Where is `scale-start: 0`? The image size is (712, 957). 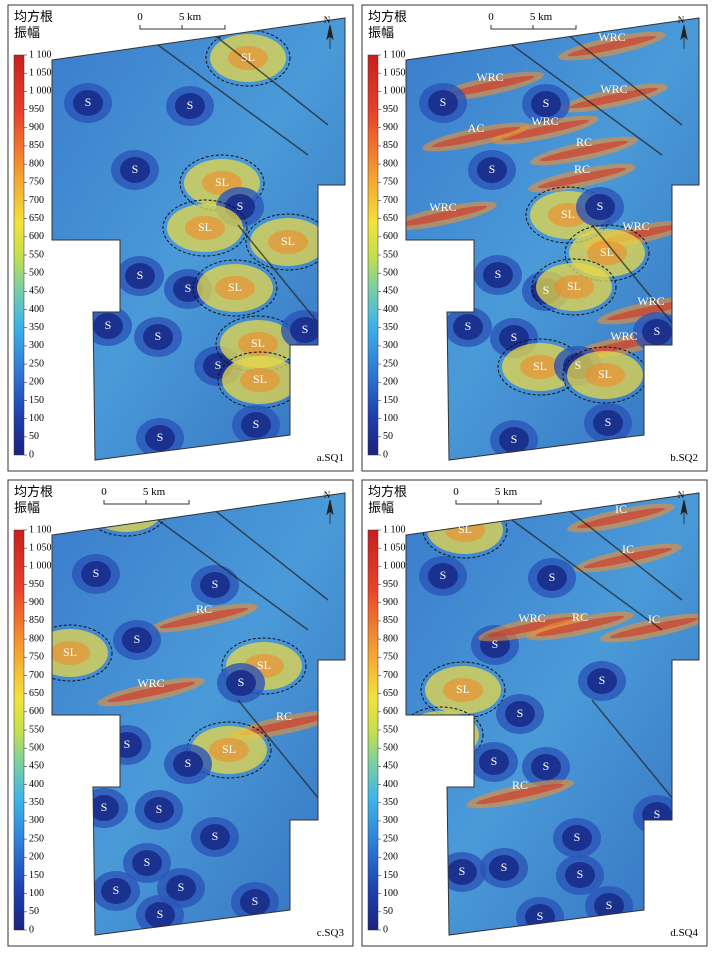
scale-start: 0 is located at coordinates (140, 17).